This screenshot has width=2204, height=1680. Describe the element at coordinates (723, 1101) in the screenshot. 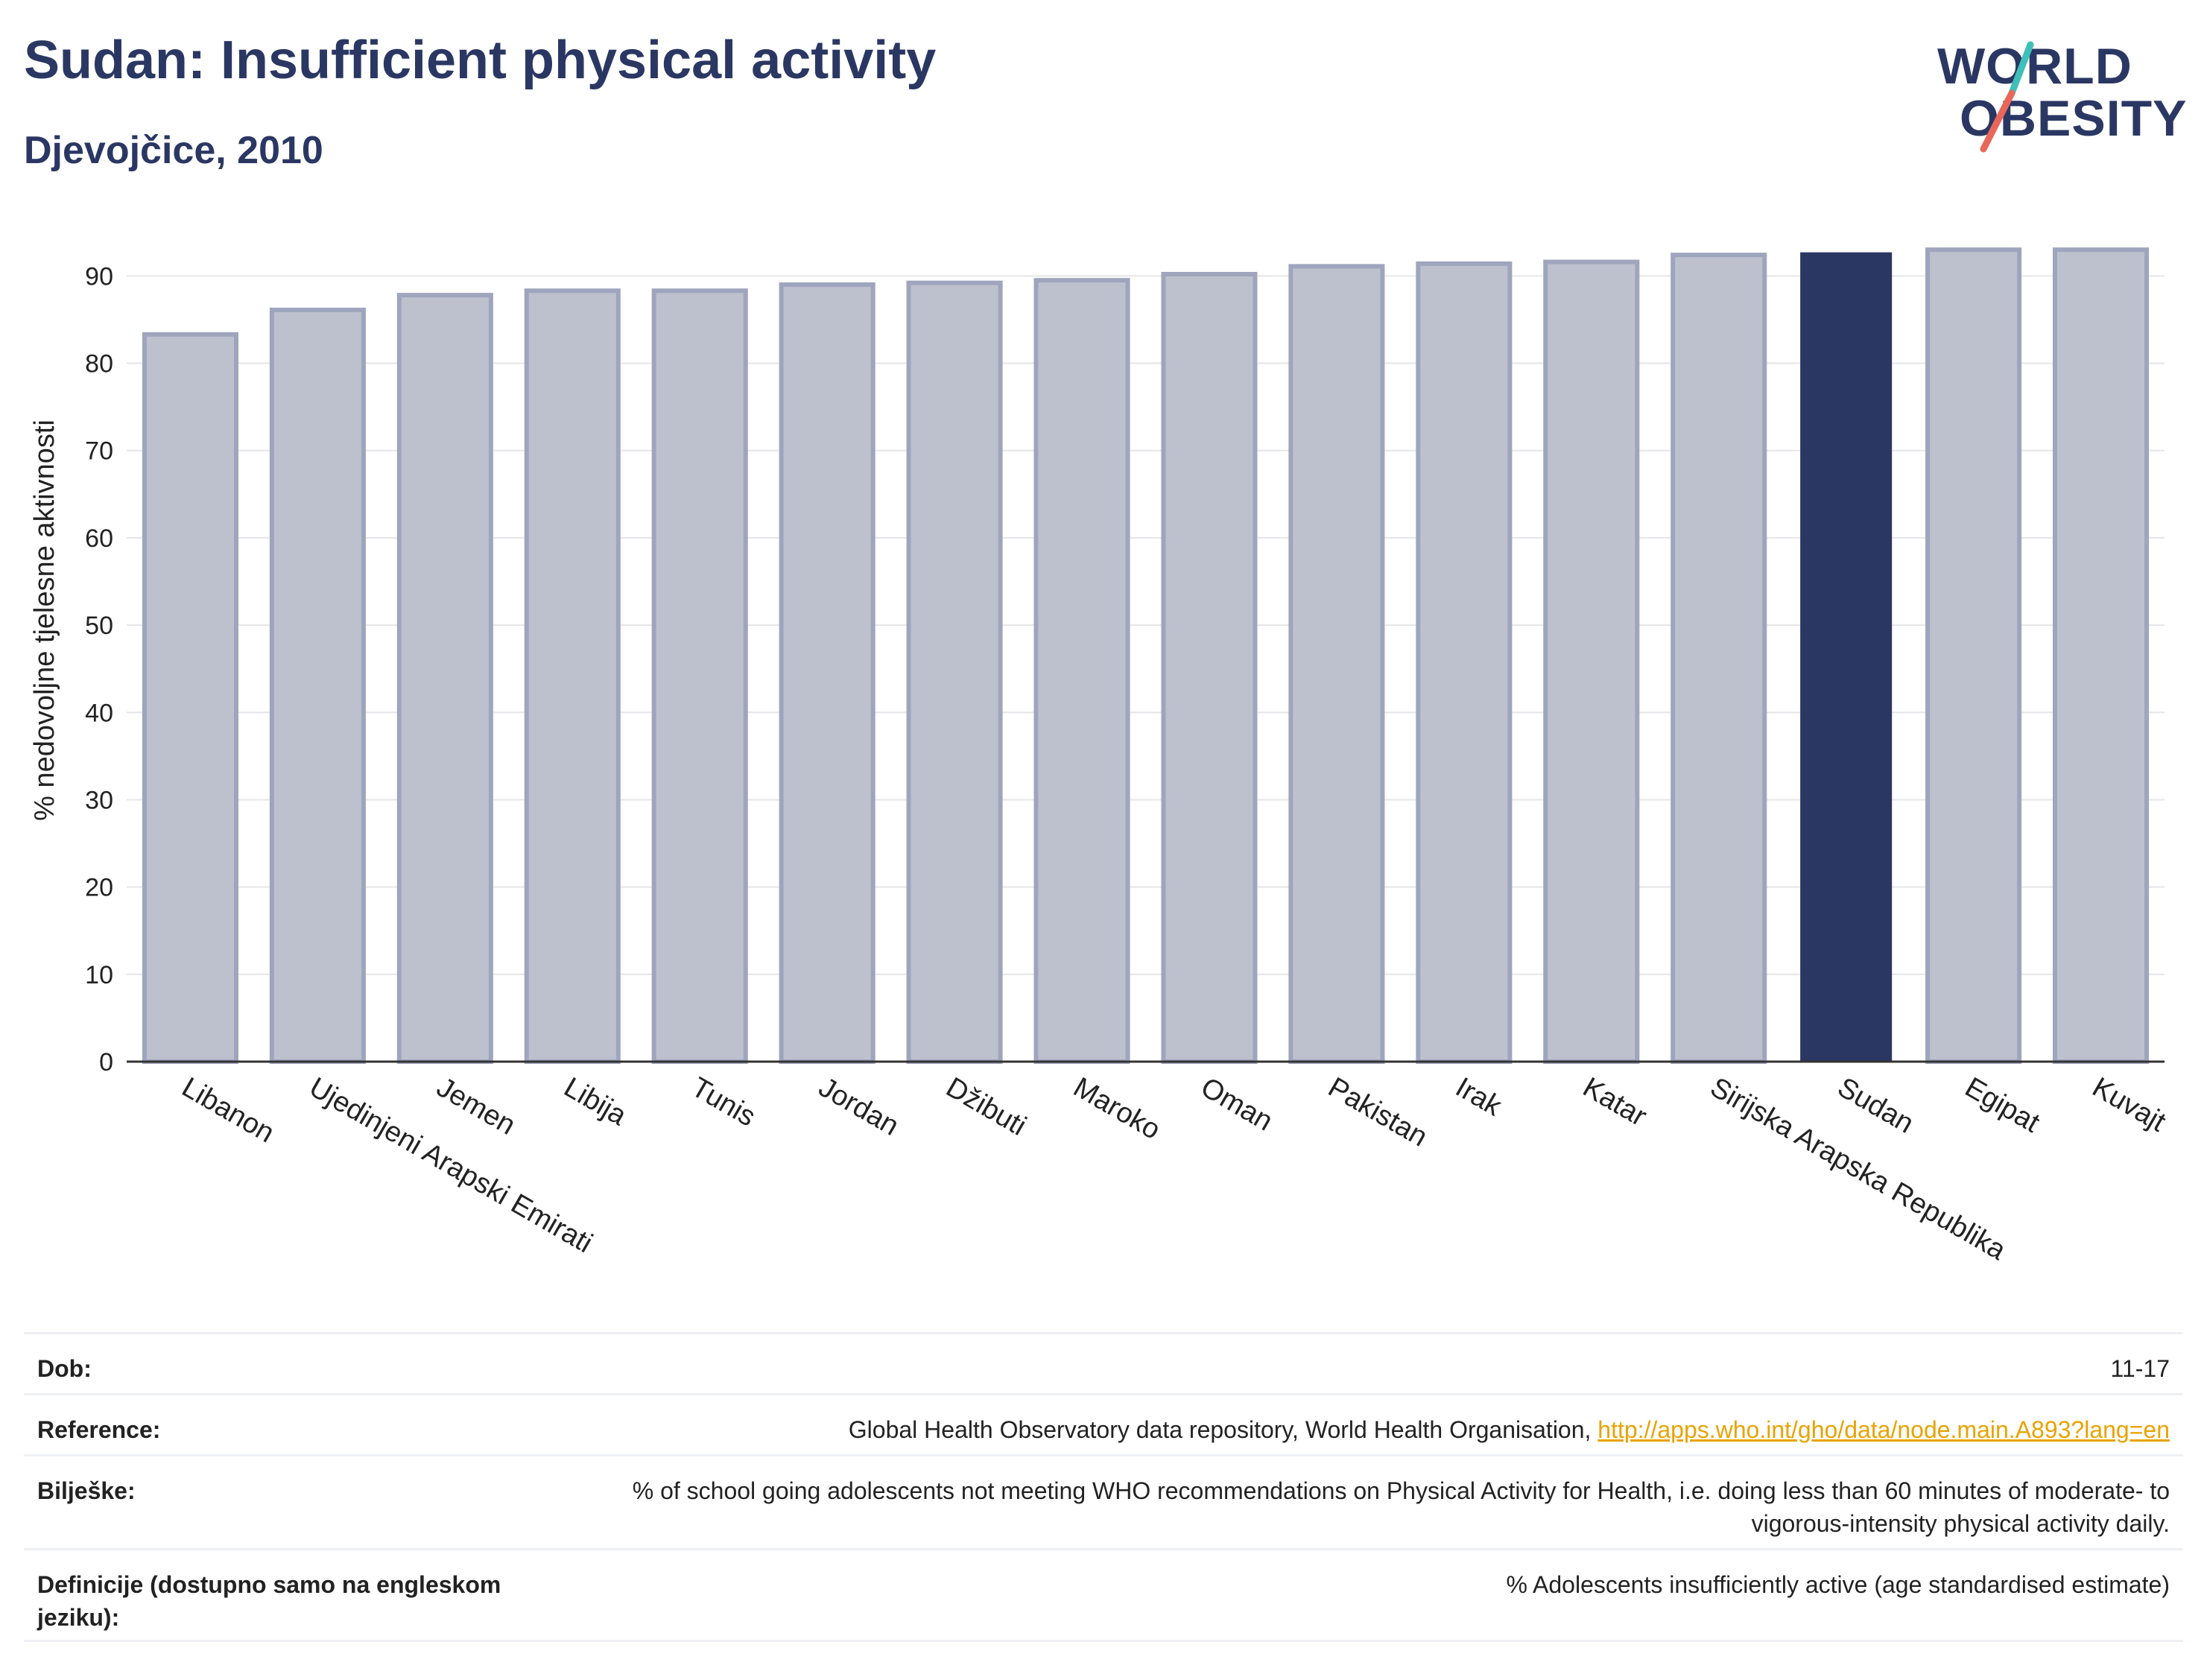

I see `x-tick-label: Tunis` at that location.